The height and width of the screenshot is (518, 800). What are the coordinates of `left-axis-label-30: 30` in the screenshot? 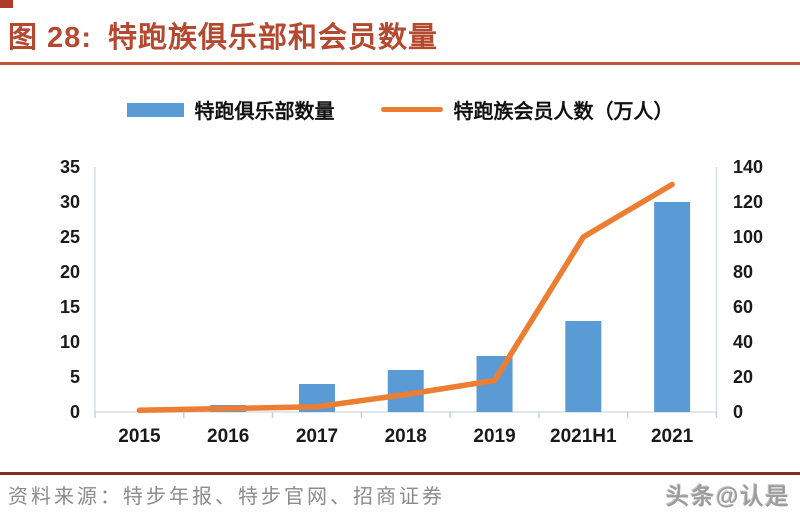 It's located at (70, 202).